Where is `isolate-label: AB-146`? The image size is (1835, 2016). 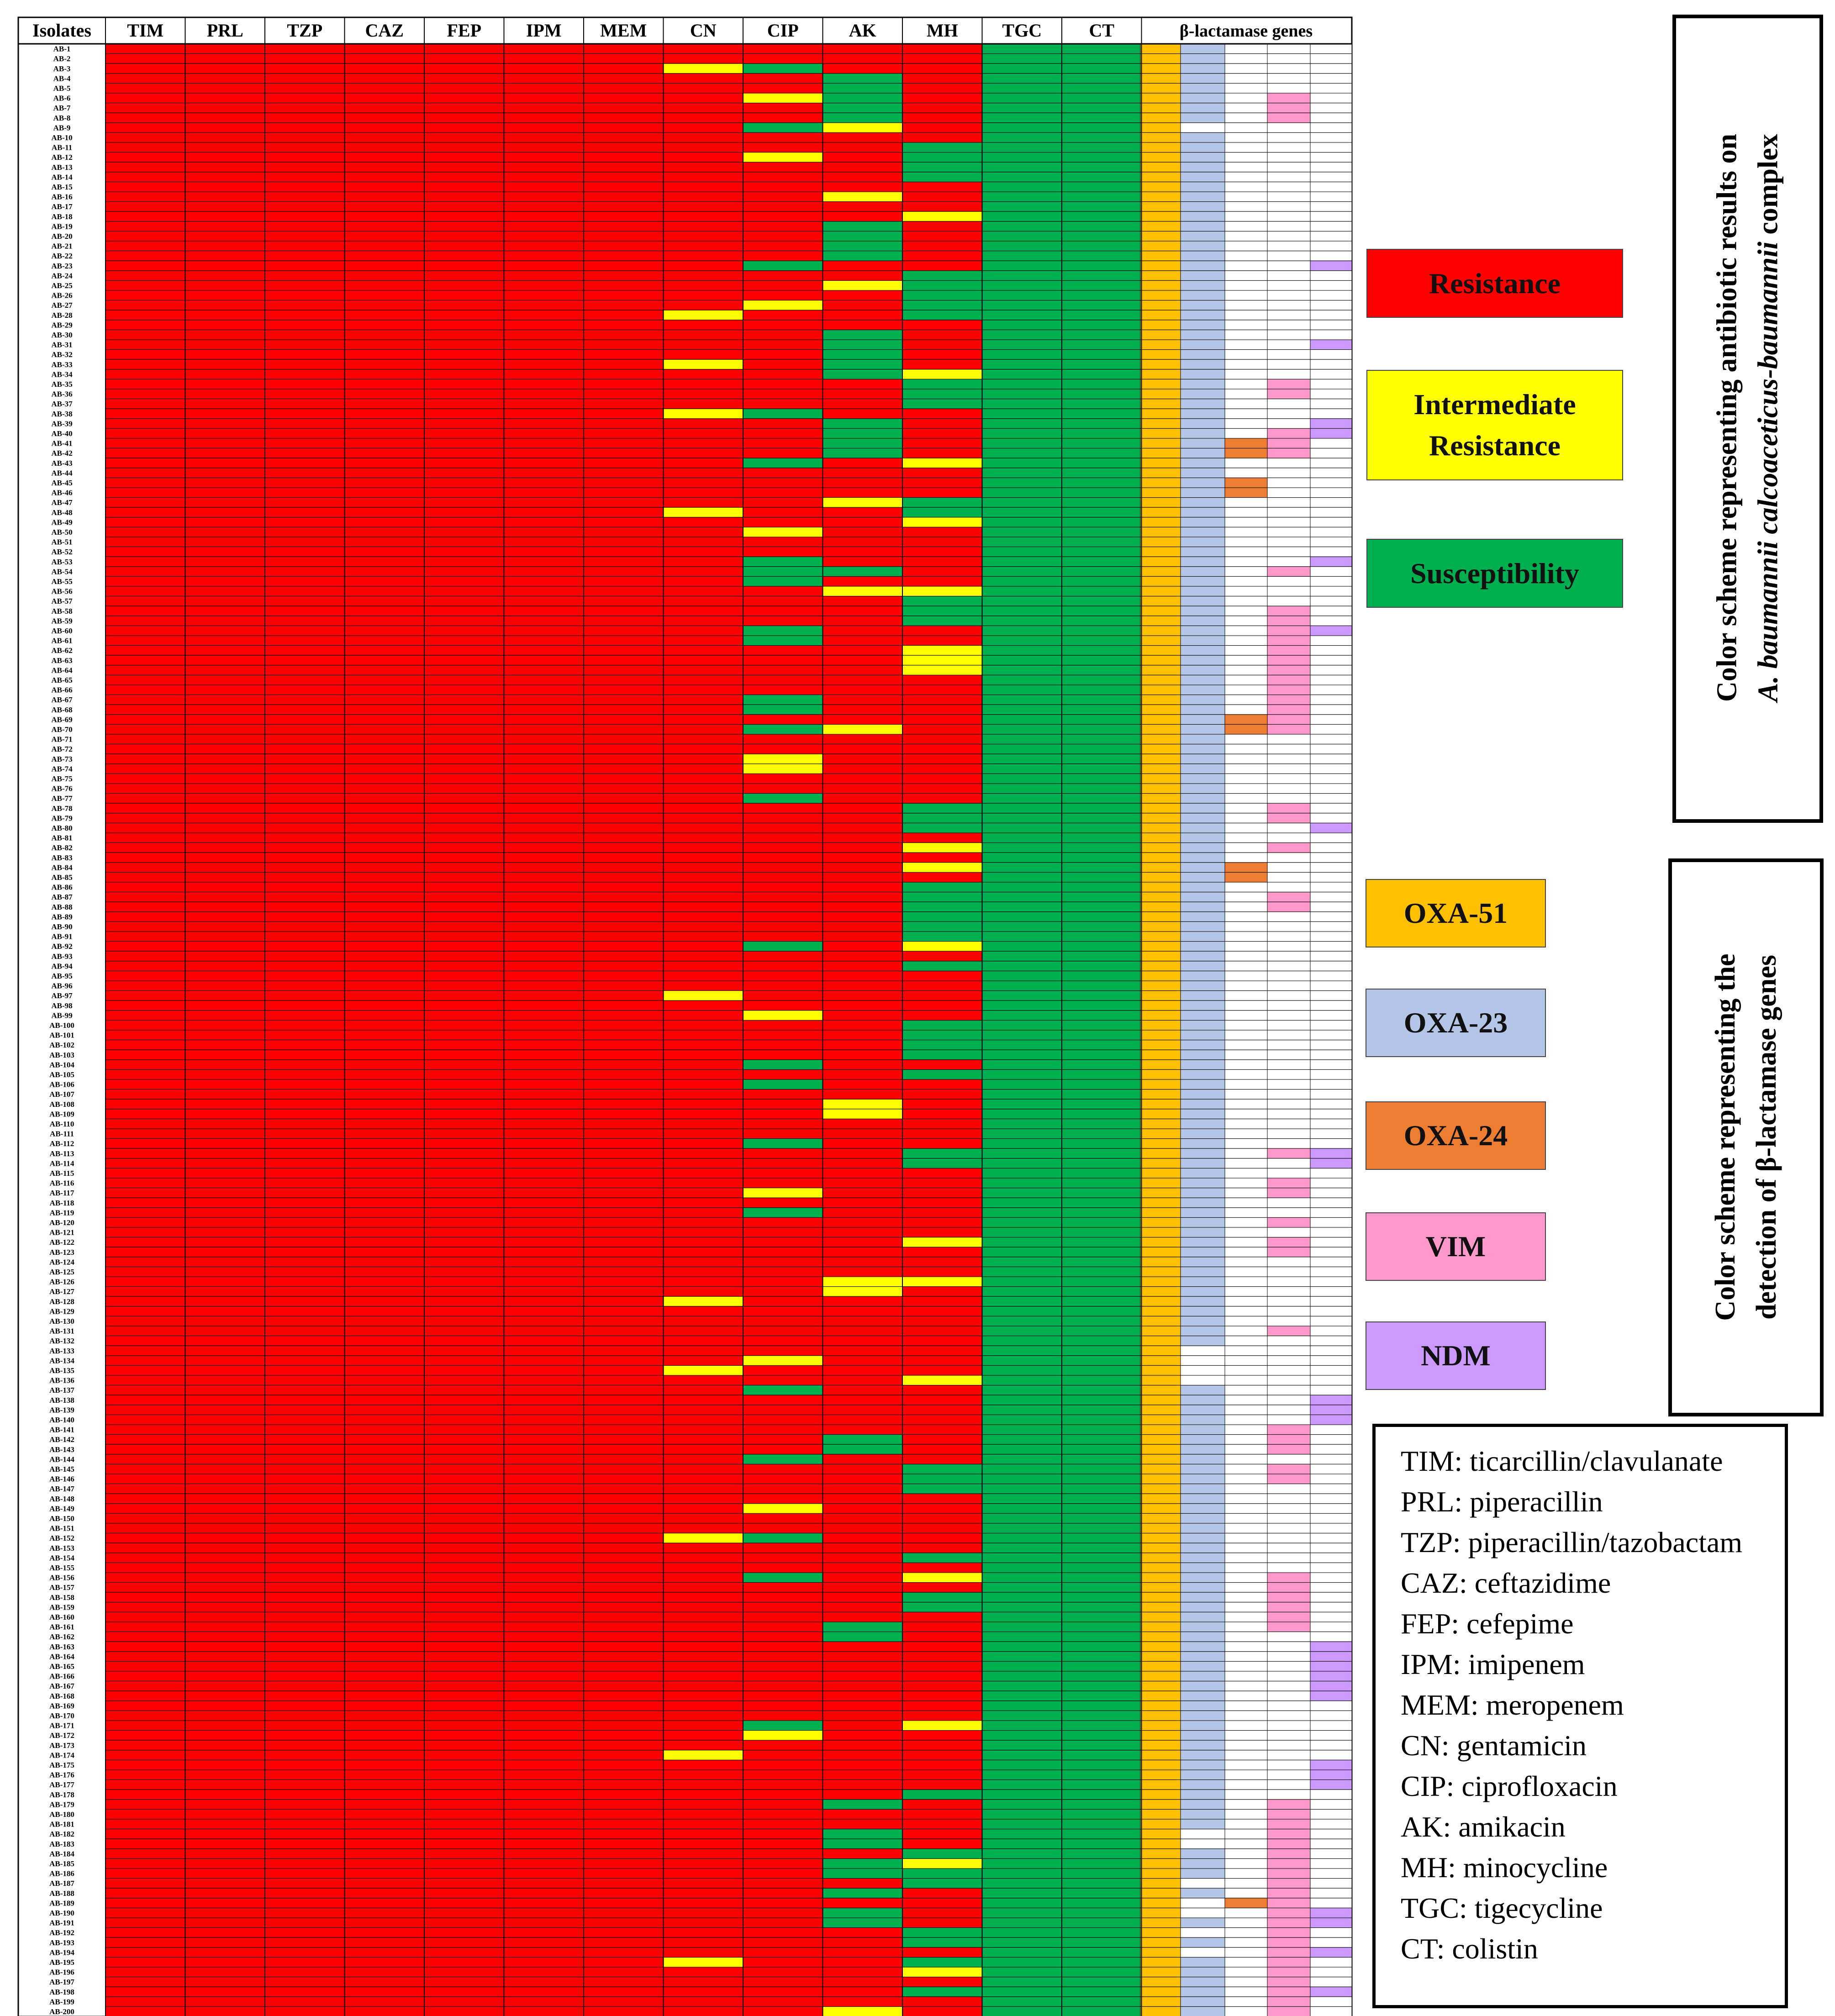 isolate-label: AB-146 is located at coordinates (61, 1479).